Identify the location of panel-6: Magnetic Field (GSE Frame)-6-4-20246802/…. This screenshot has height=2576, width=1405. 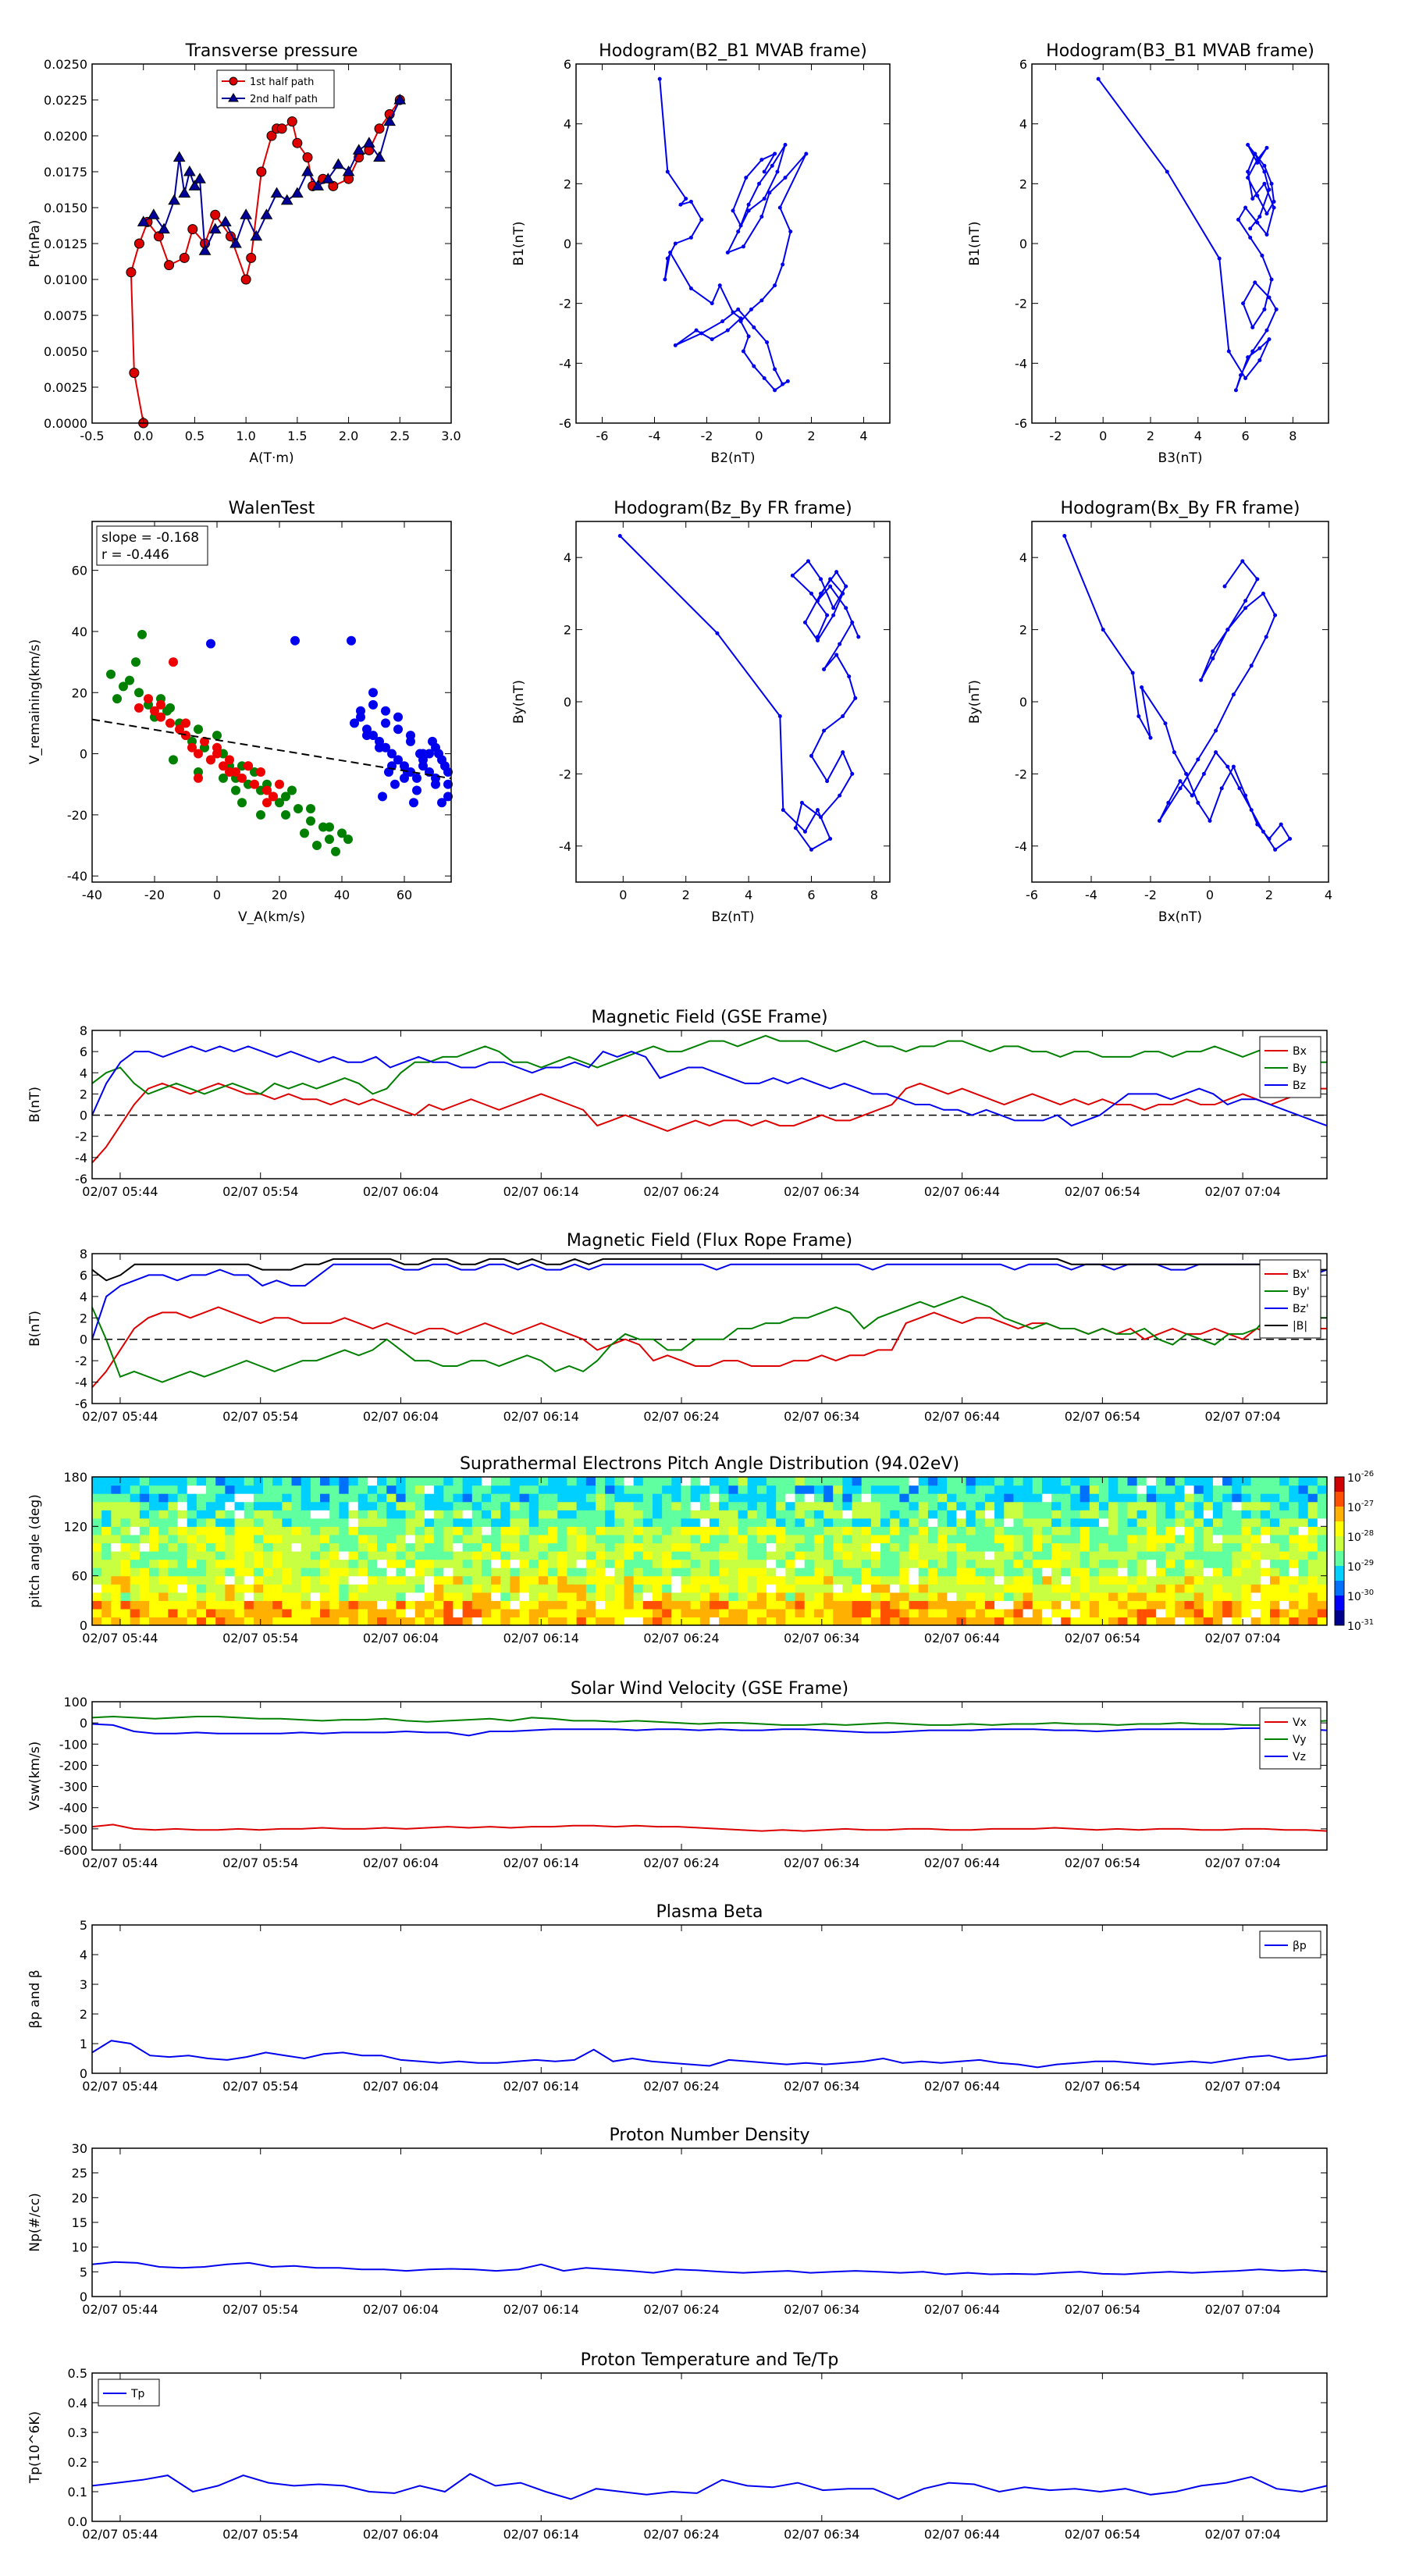
(678, 1103).